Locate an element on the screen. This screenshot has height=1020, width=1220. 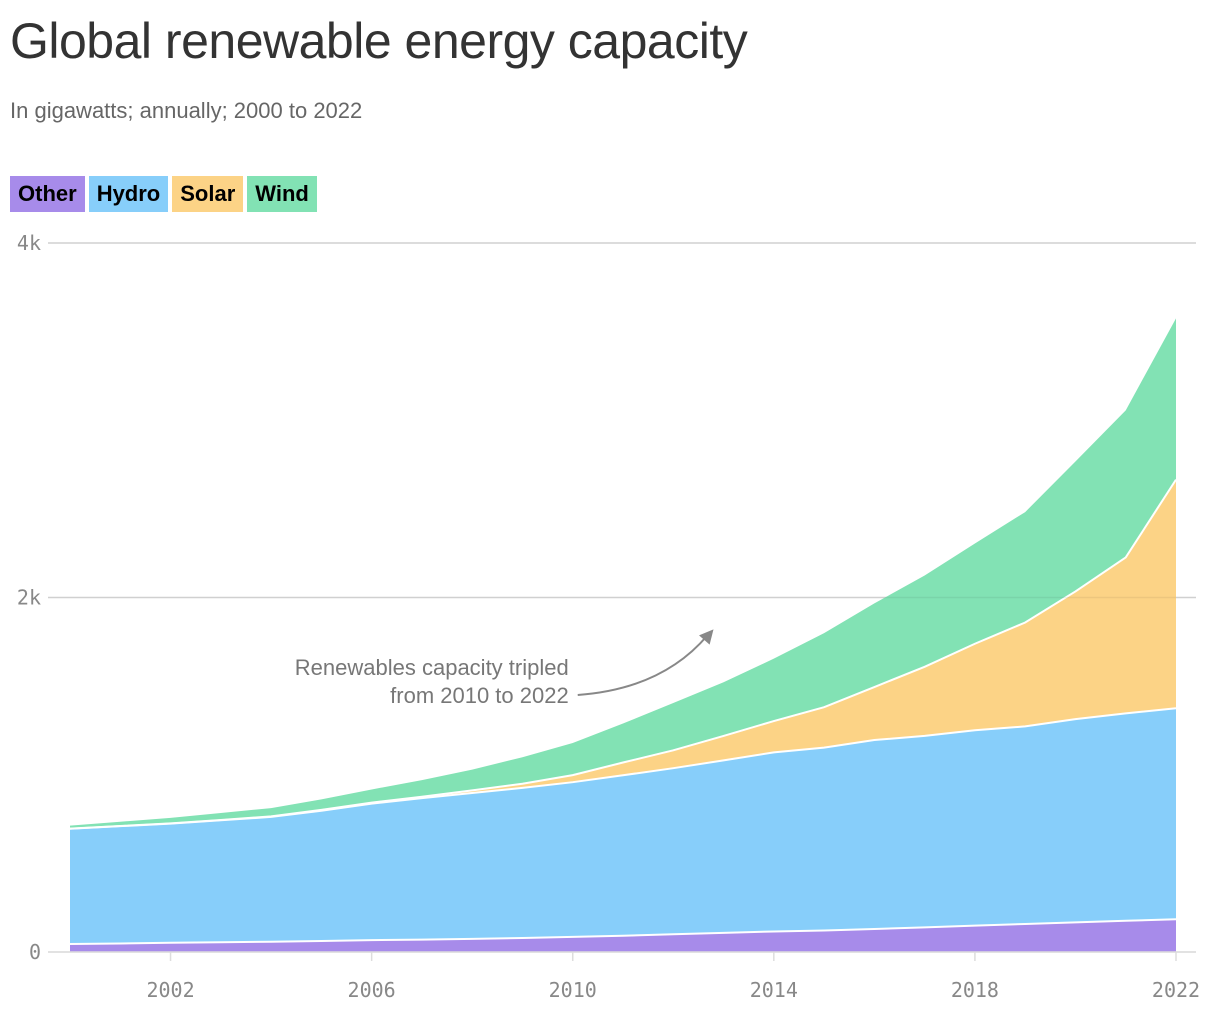
legend-item-solar: Solar is located at coordinates (208, 194).